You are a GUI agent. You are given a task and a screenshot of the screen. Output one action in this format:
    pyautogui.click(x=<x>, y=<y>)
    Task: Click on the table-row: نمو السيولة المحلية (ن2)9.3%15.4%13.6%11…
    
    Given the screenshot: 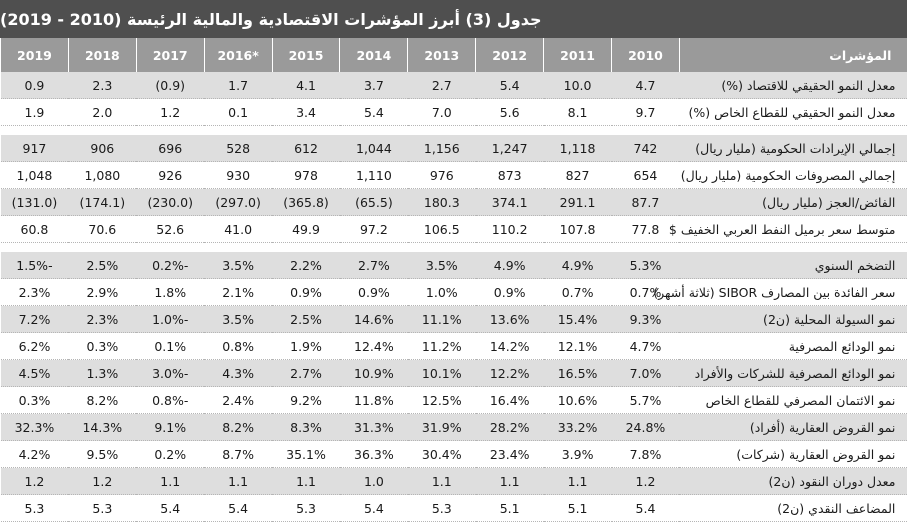 What is the action you would take?
    pyautogui.click(x=454, y=319)
    